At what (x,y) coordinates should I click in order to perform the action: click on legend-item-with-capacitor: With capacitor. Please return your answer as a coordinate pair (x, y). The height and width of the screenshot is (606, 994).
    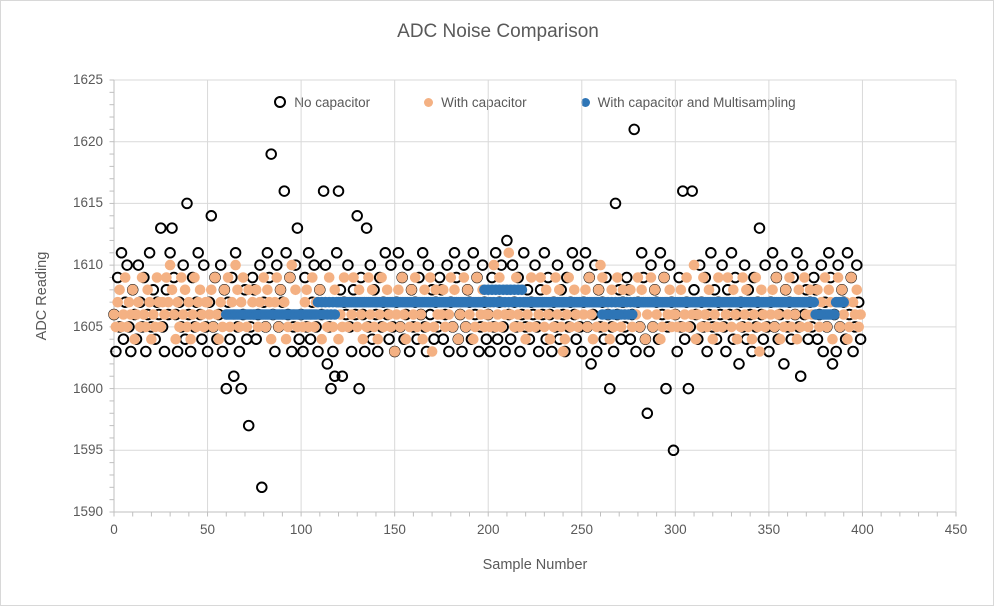
    Looking at the image, I should click on (475, 102).